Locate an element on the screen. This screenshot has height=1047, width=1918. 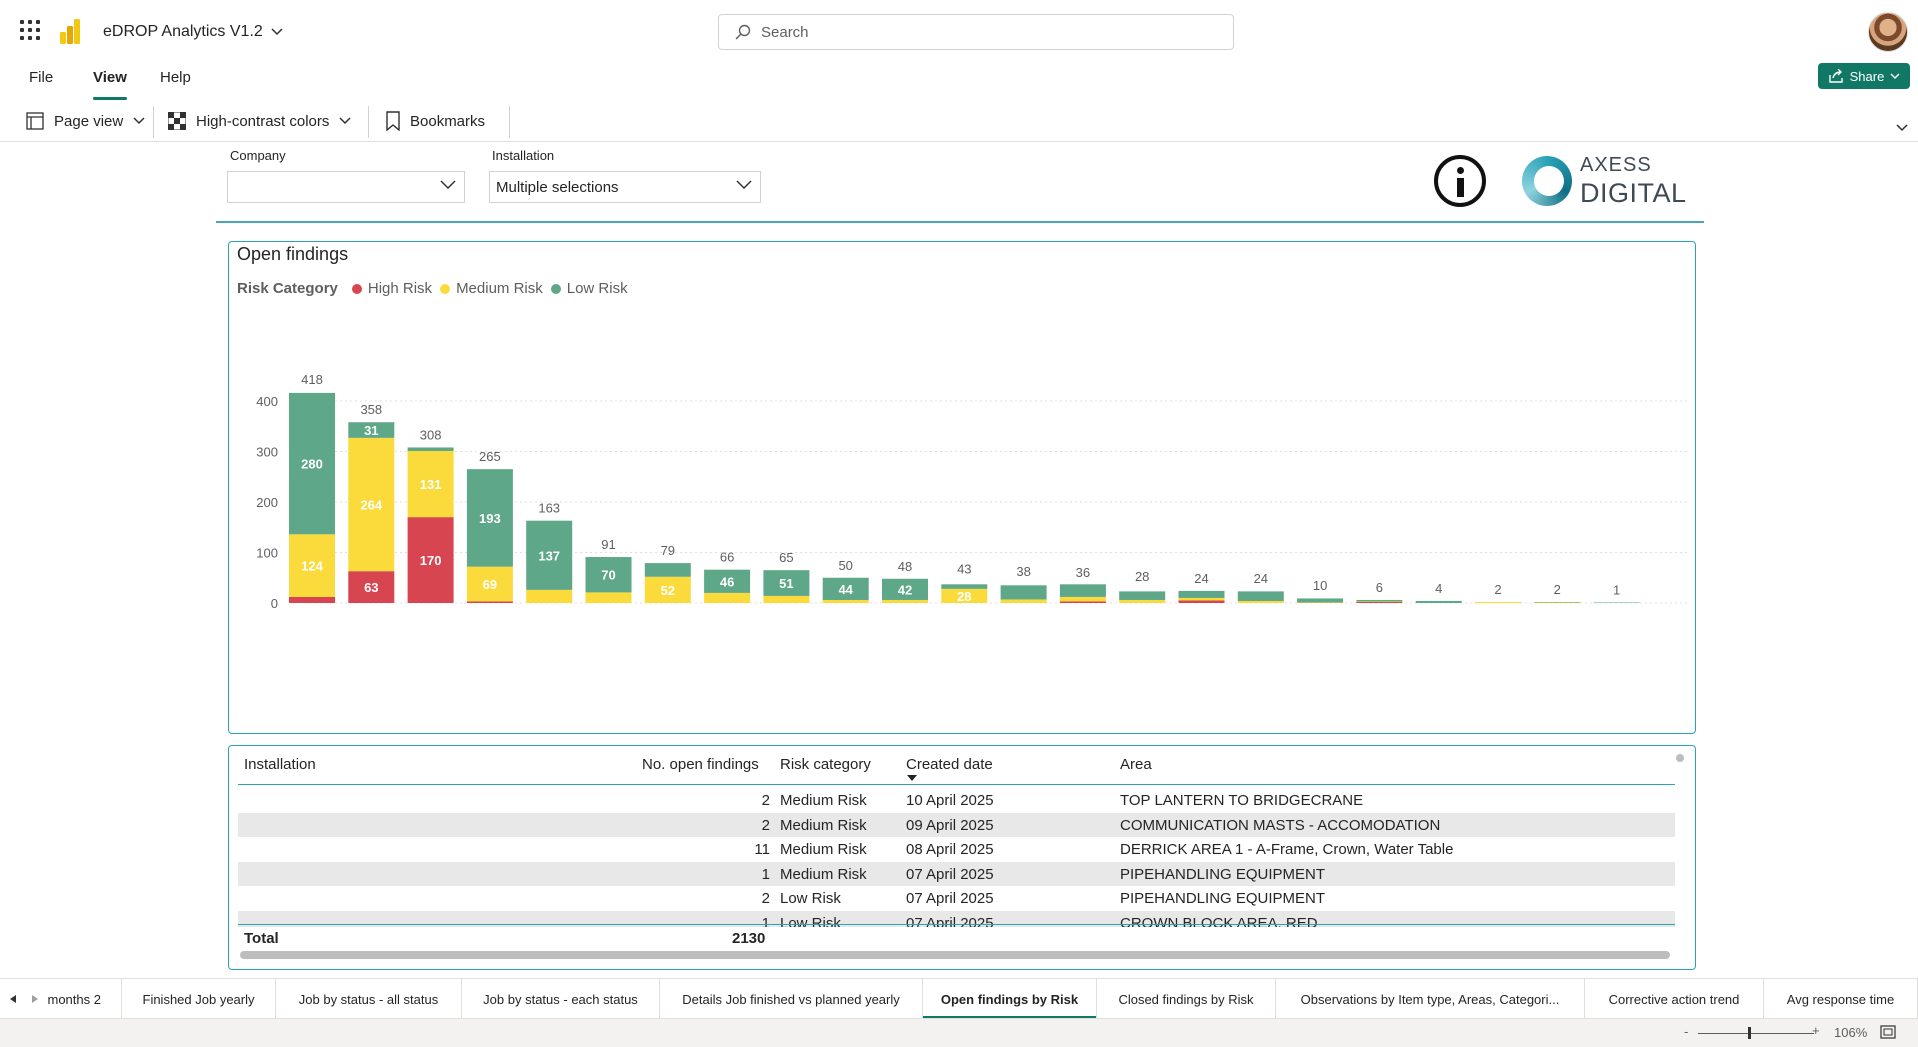
zoom-in-button: + is located at coordinates (1816, 1030).